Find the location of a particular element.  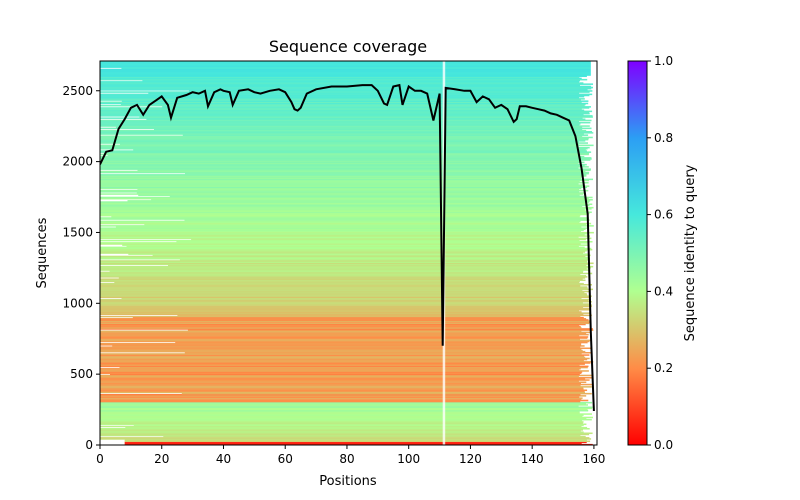

y-tick-label: 500 is located at coordinates (81, 374).